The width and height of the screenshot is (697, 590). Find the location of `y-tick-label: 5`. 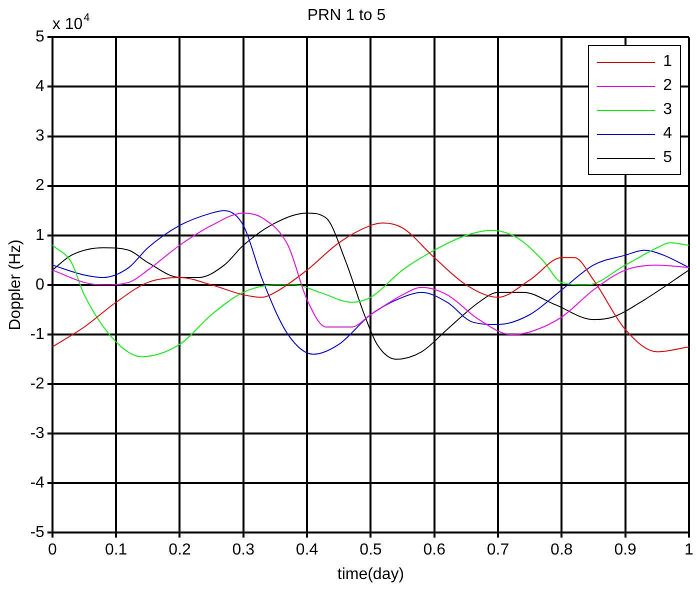

y-tick-label: 5 is located at coordinates (40, 37).